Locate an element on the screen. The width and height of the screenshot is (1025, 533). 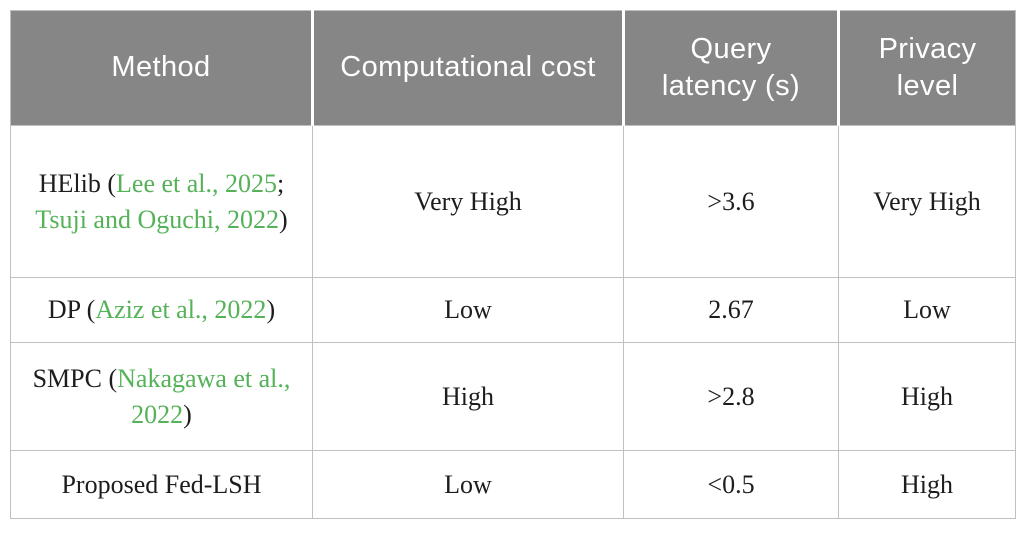
table-row: DP (Aziz et al., 2022) Low 2.67 Low is located at coordinates (513, 310).